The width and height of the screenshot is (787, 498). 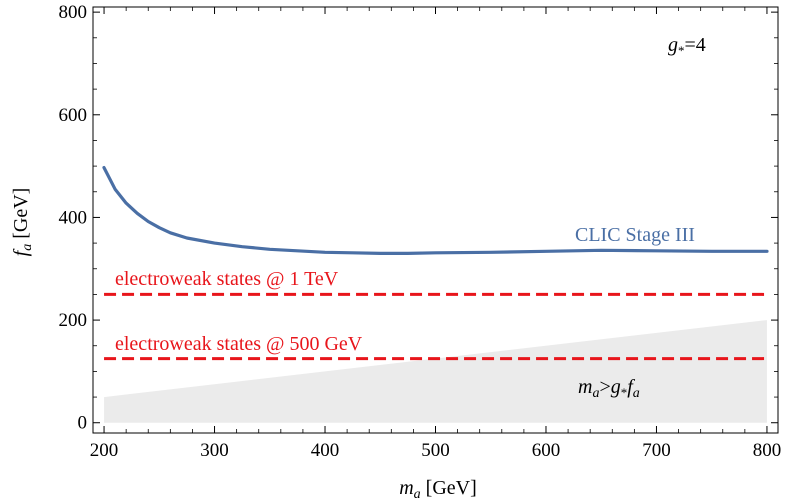 What do you see at coordinates (435, 450) in the screenshot?
I see `x-tick-label: 500` at bounding box center [435, 450].